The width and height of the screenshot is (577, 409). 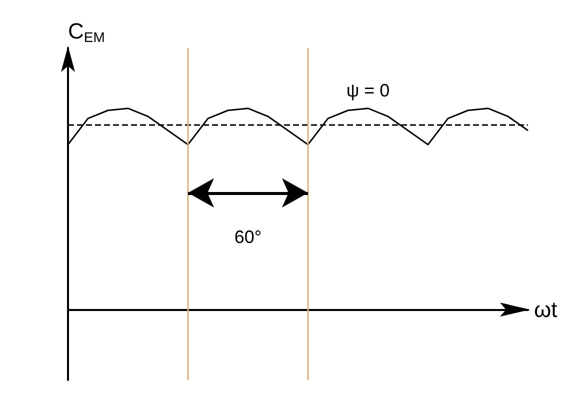 What do you see at coordinates (546, 309) in the screenshot?
I see `x-axis-title: ωt` at bounding box center [546, 309].